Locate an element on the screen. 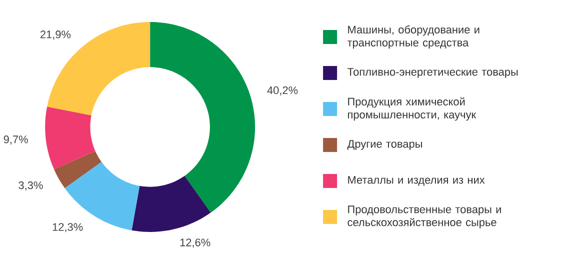 Image resolution: width=571 pixels, height=264 pixels. data-label: 40,2% is located at coordinates (282, 91).